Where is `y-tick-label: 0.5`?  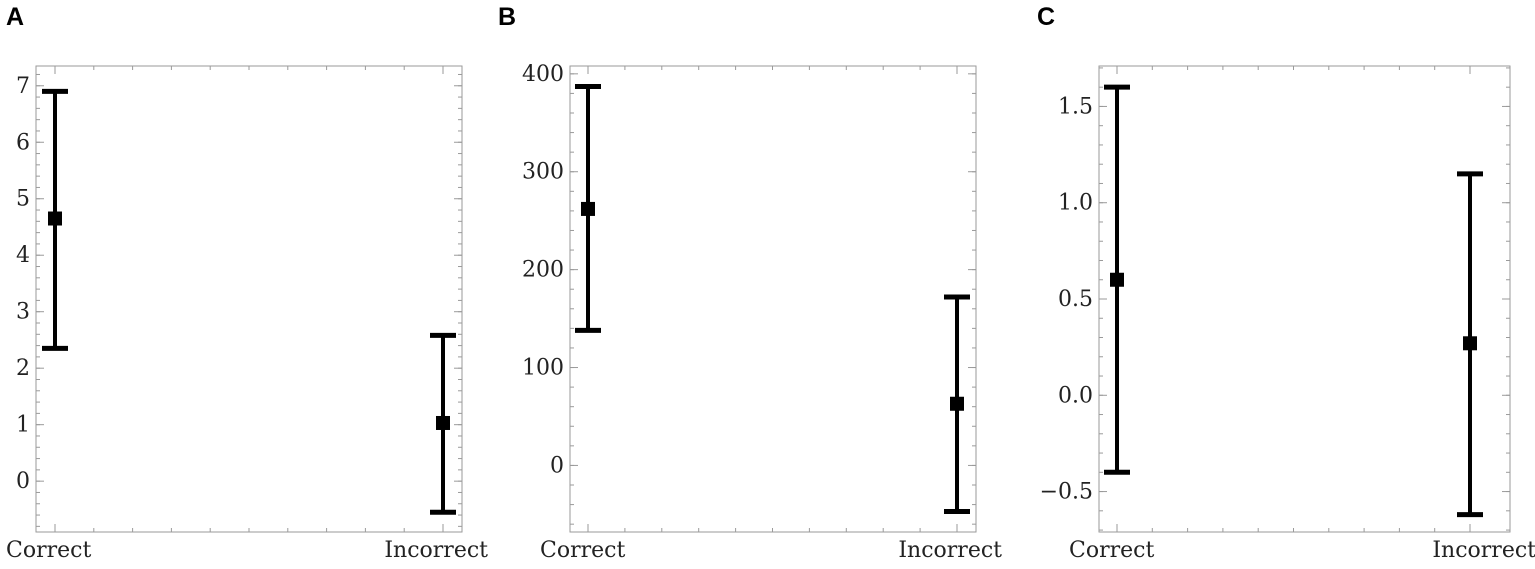 y-tick-label: 0.5 is located at coordinates (1075, 299).